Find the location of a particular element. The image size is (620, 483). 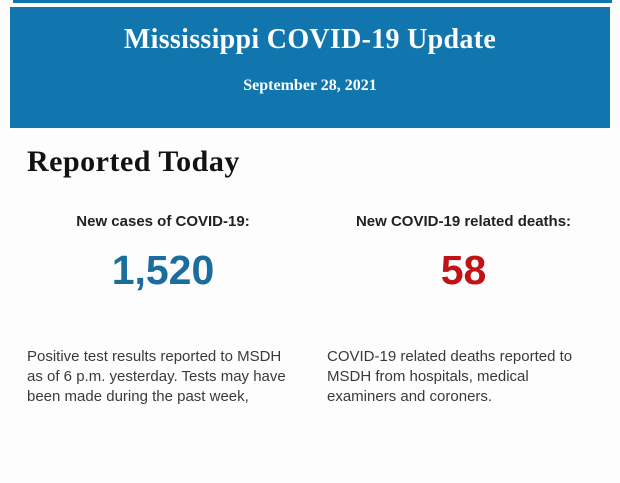

report-date: September 28, 2021 is located at coordinates (310, 85).